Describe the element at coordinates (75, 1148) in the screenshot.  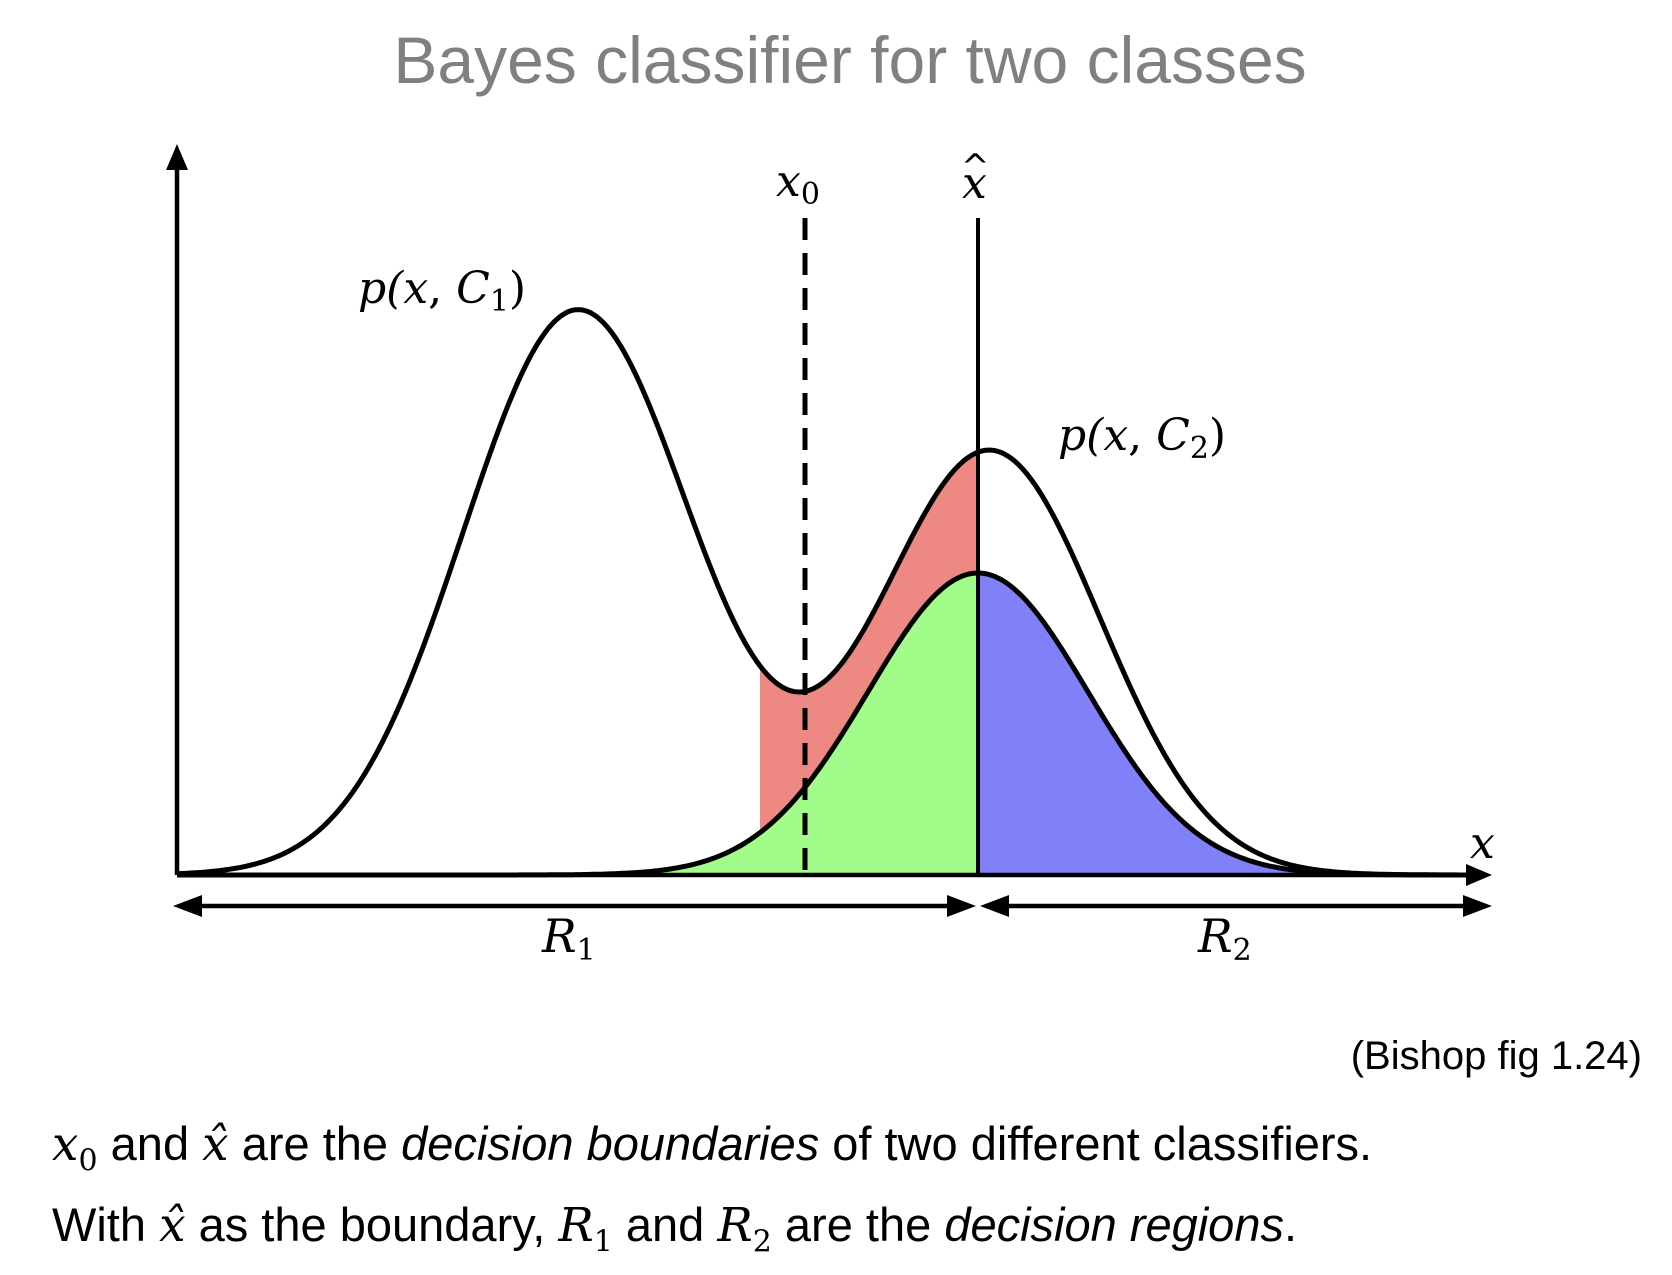
I see `x0-symbol: x0` at that location.